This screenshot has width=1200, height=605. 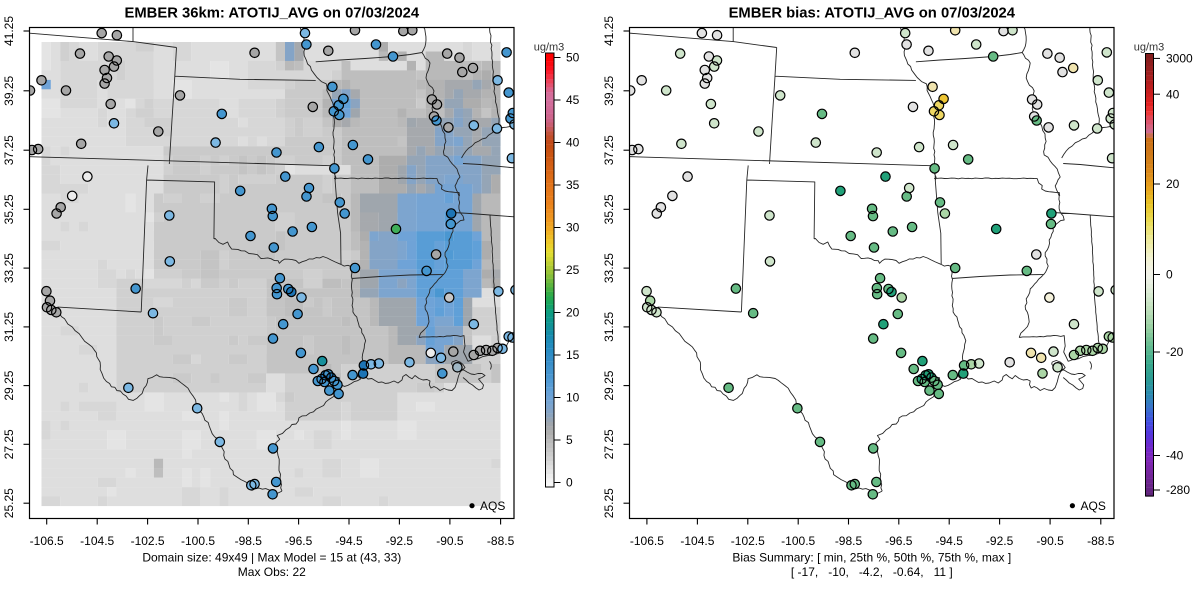 I want to click on svg-text: -280, so click(x=1178, y=490).